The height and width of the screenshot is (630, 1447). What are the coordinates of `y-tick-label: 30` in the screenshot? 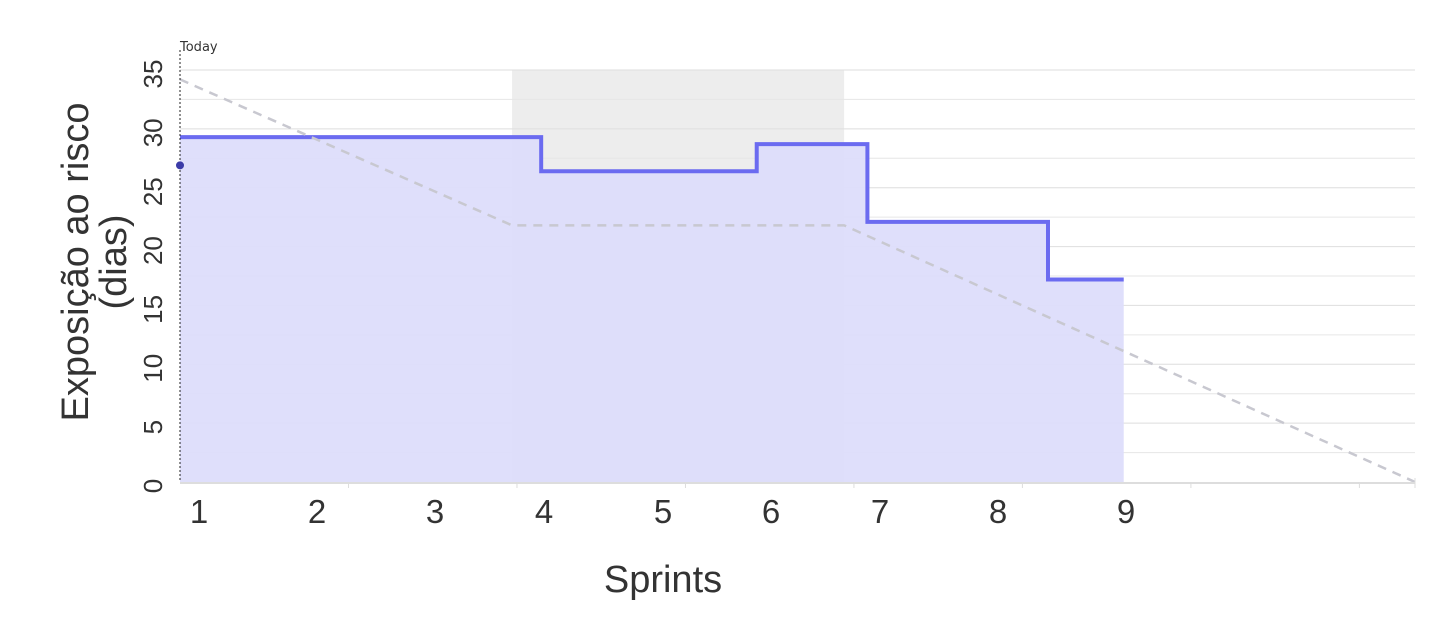 It's located at (153, 132).